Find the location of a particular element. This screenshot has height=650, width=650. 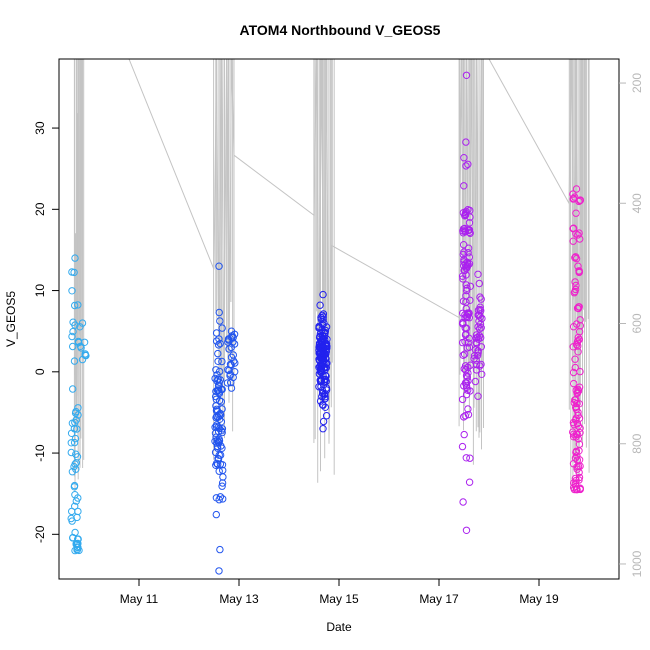

y2-tick-label: 1000 is located at coordinates (637, 563).